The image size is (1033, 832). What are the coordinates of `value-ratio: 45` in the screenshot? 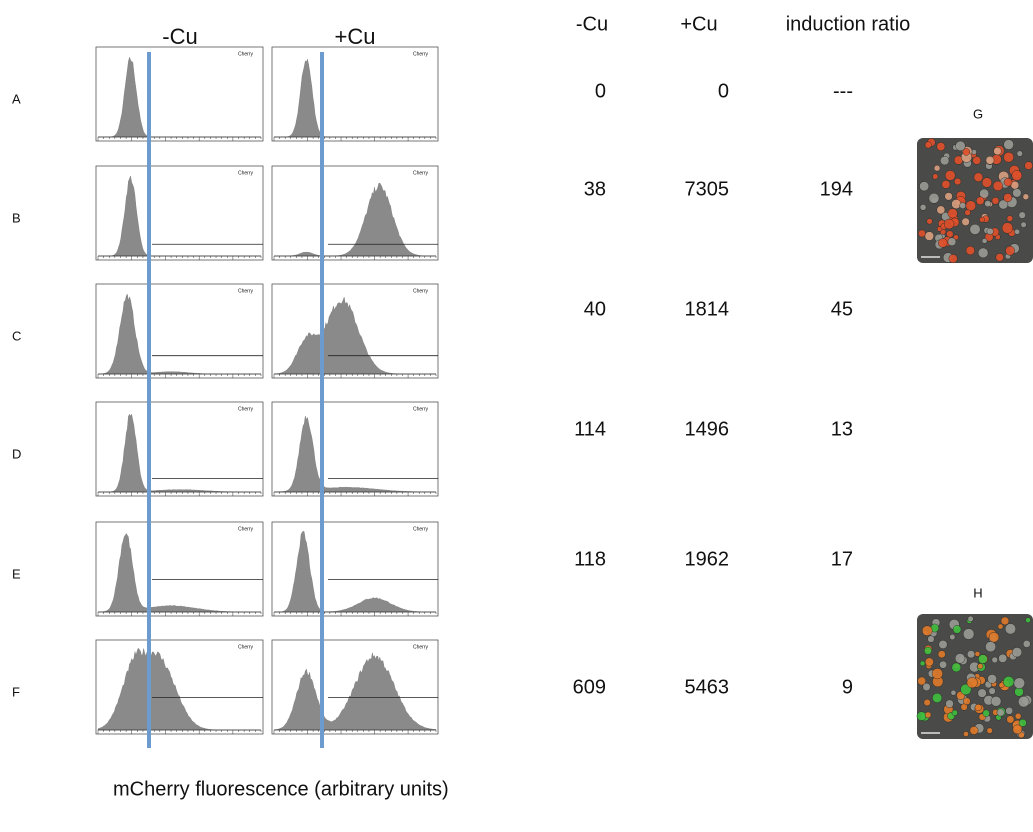 It's located at (842, 309).